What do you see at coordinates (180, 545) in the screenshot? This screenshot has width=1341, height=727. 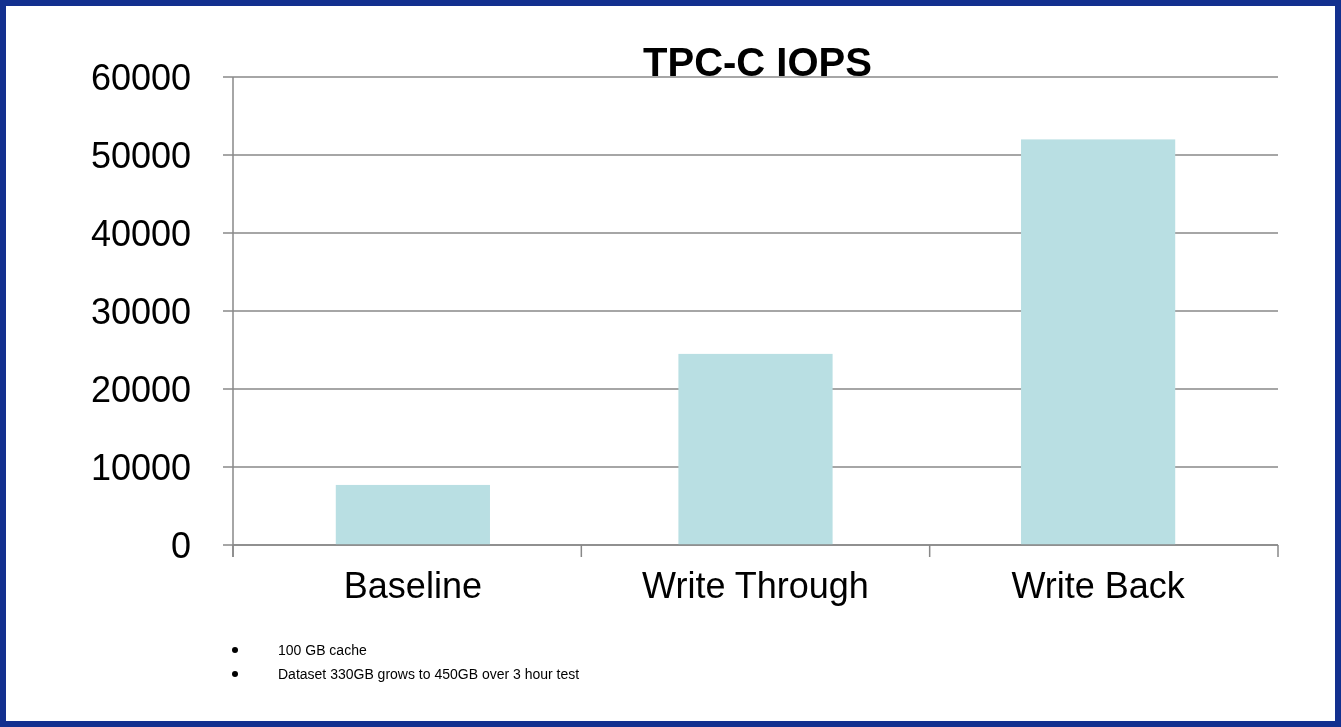 I see `y-tick-label: 0` at bounding box center [180, 545].